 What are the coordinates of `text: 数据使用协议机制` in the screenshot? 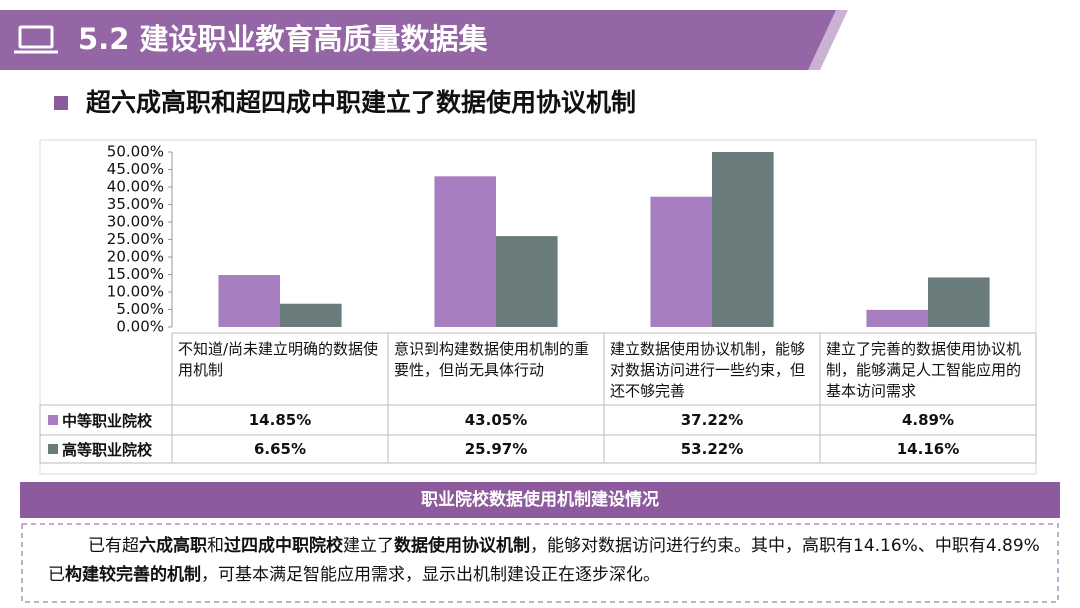 It's located at (462, 546).